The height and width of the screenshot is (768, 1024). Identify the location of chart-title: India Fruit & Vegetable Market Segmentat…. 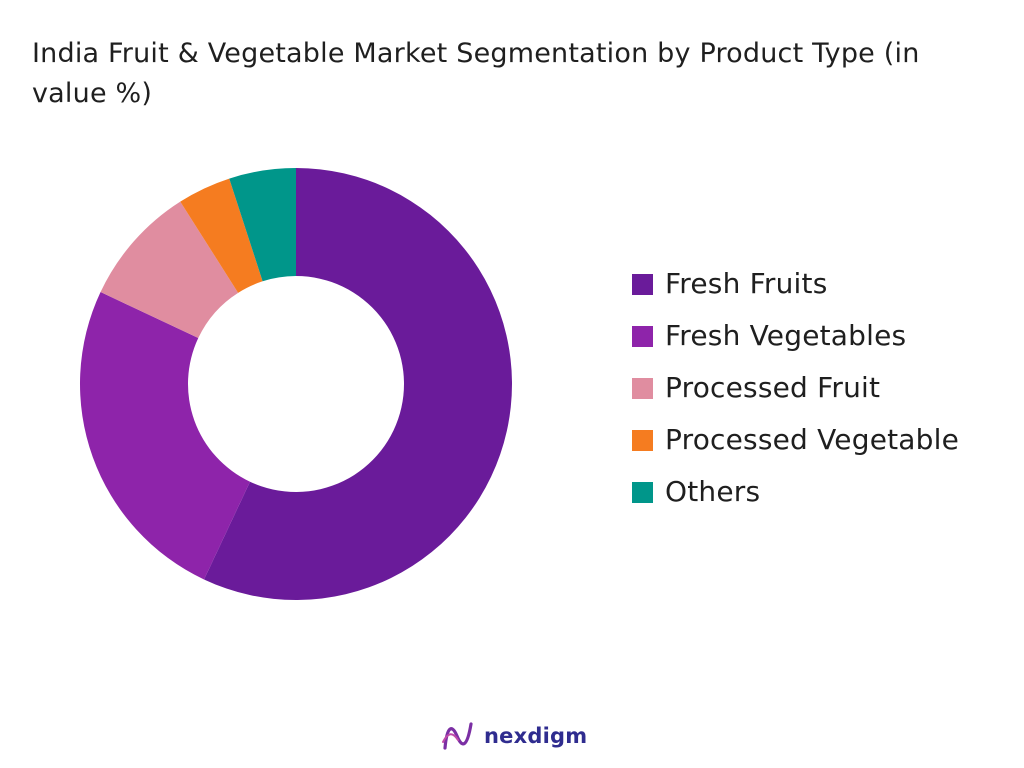
(476, 73).